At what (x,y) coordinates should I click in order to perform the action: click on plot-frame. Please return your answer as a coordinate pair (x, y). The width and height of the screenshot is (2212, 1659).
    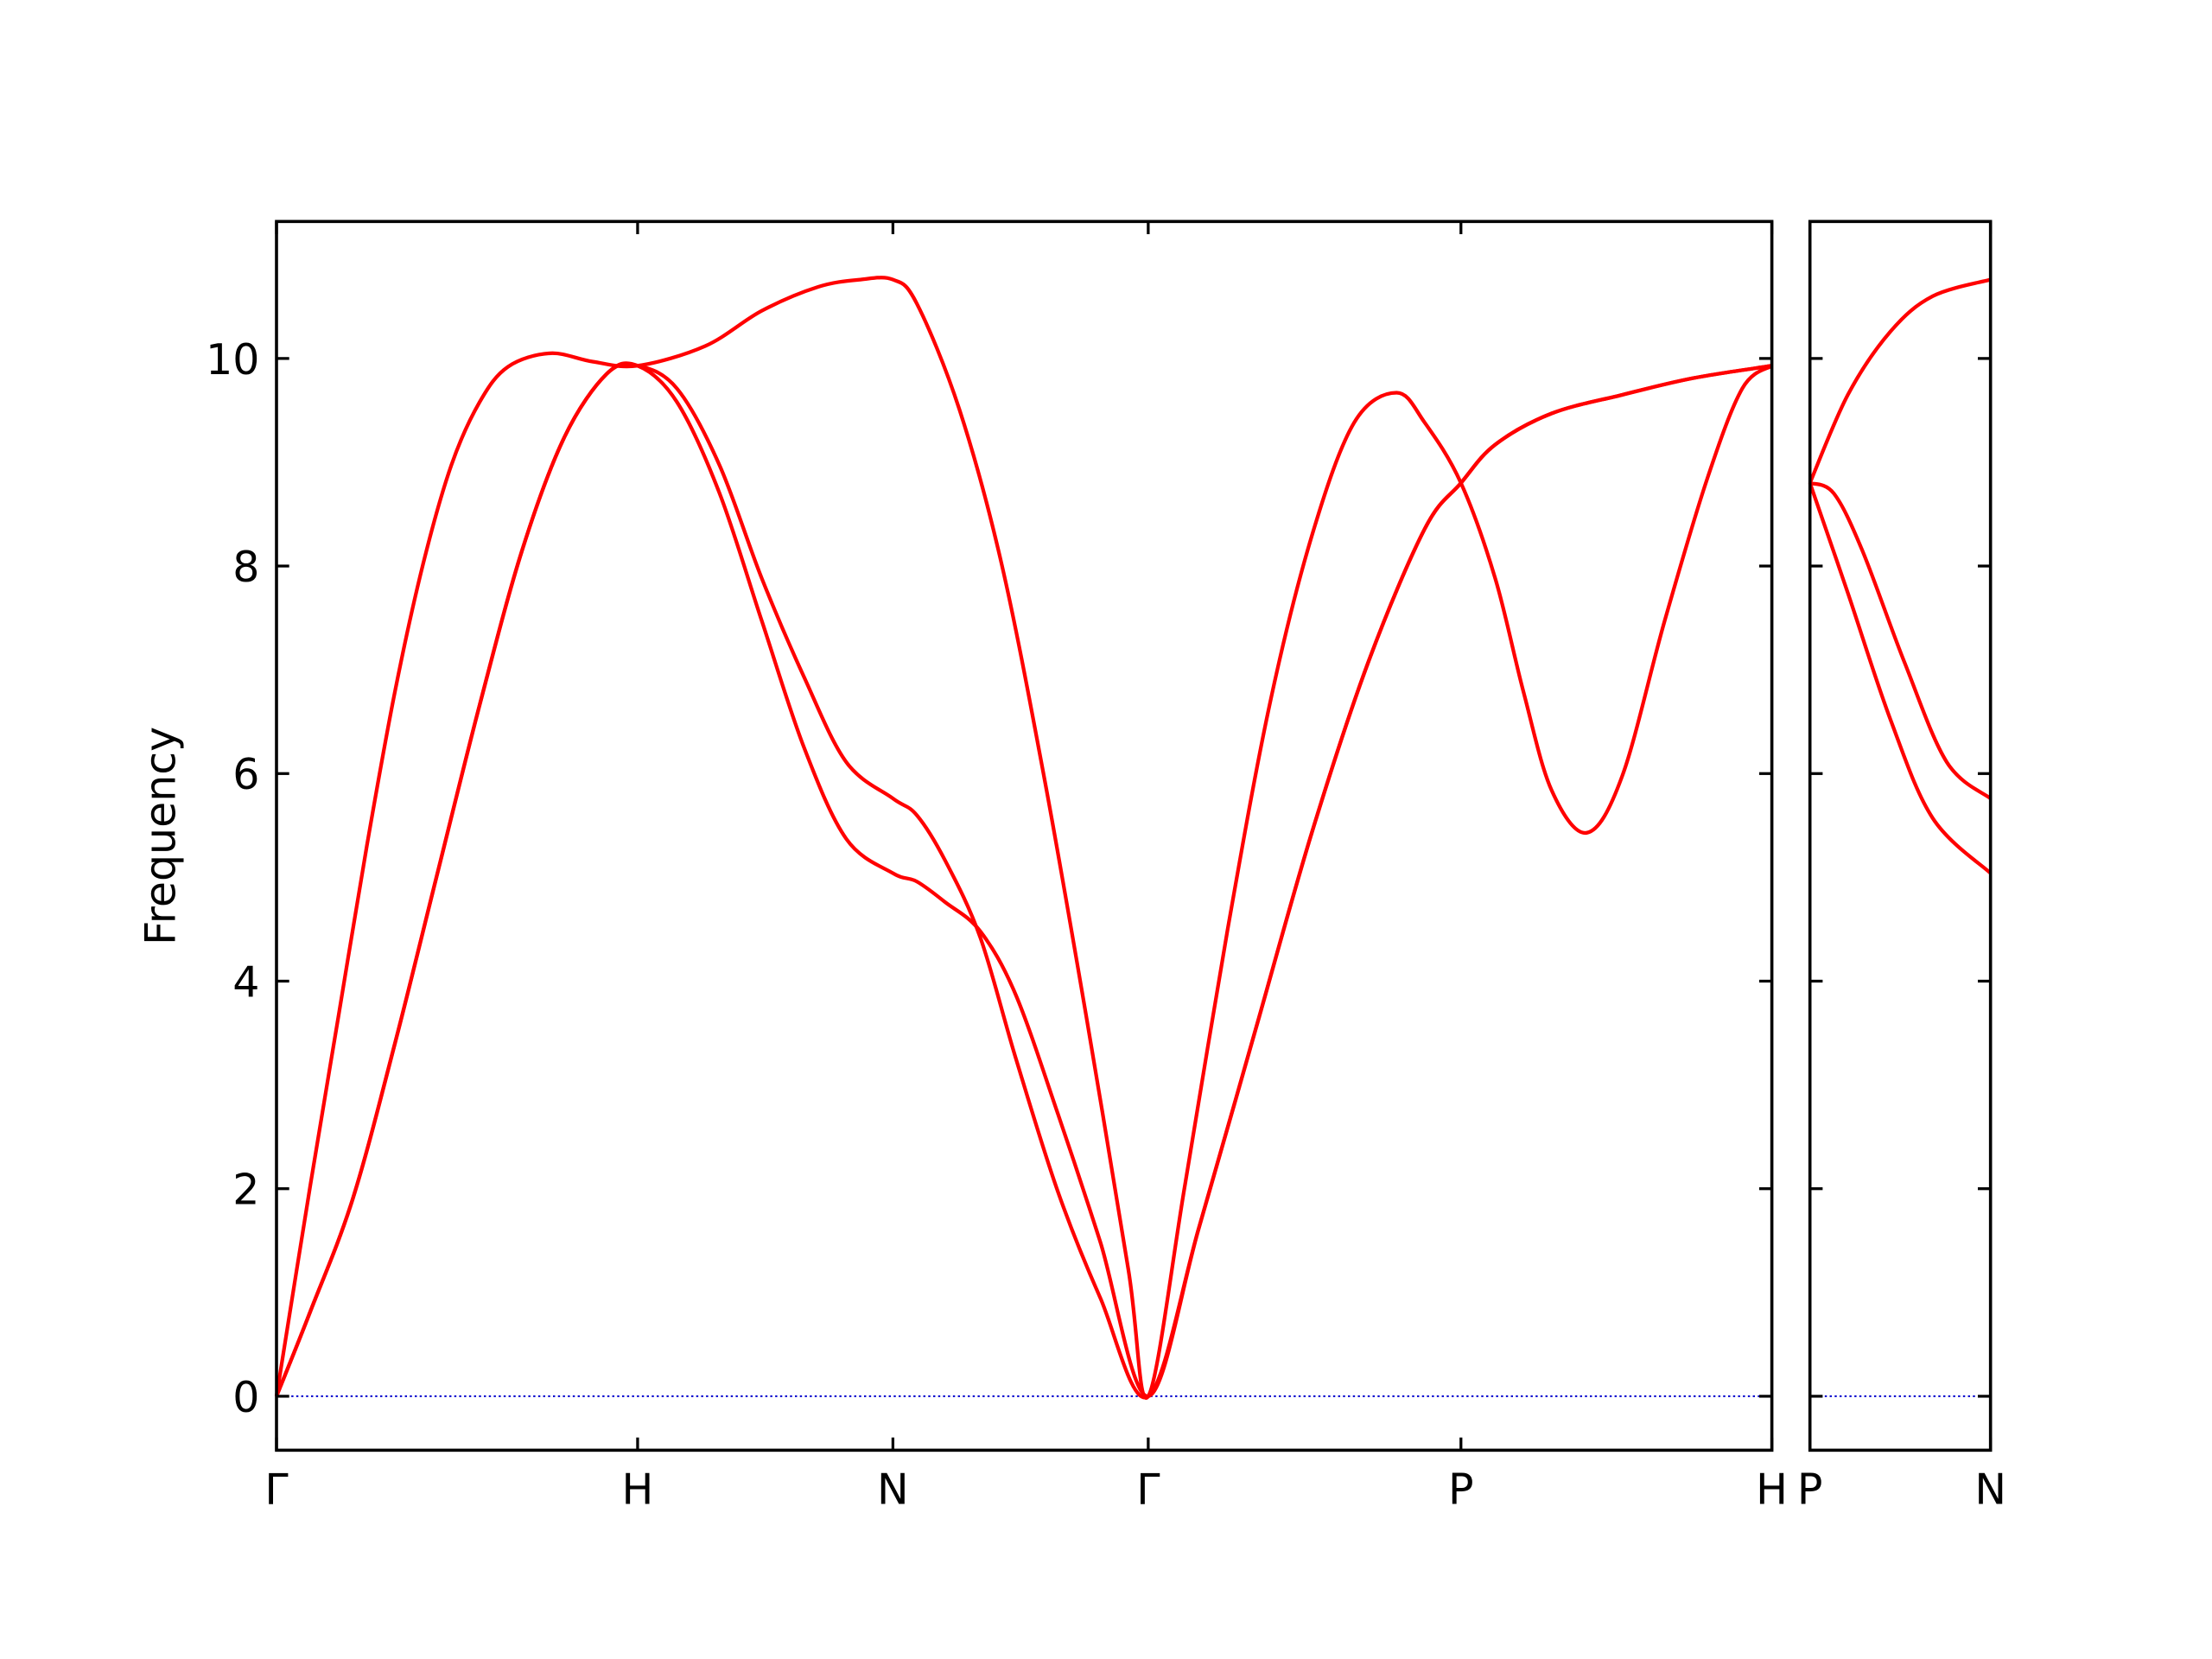
    Looking at the image, I should click on (1900, 835).